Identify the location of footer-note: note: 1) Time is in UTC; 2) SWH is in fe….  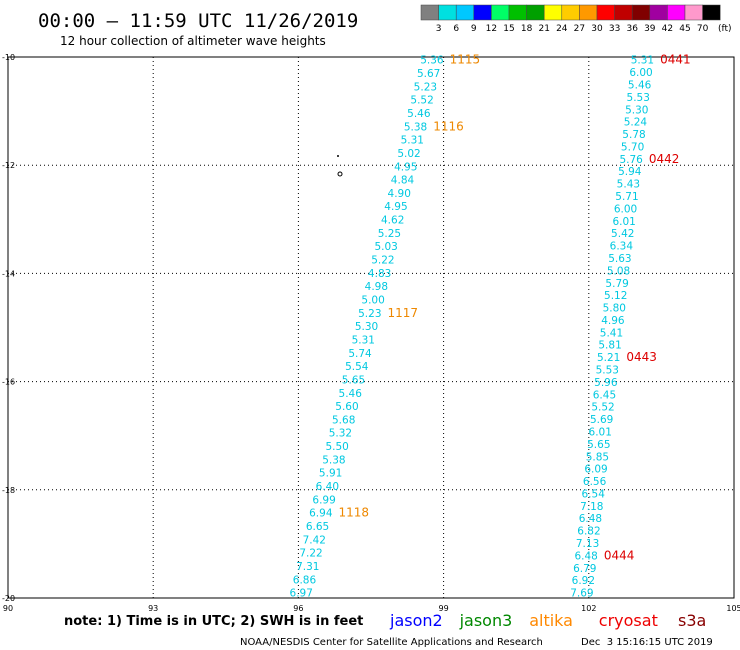
(213, 621).